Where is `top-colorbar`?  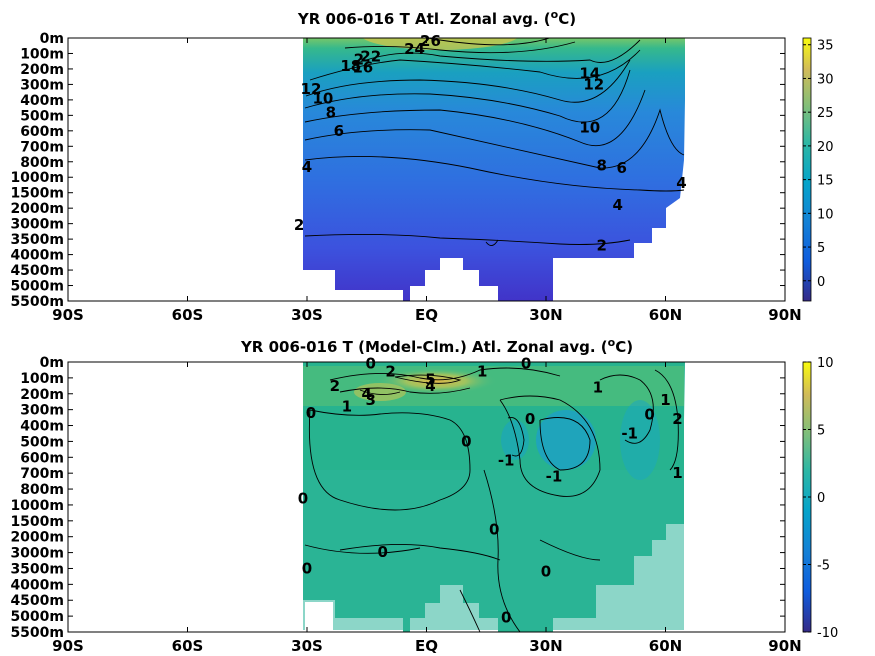
top-colorbar is located at coordinates (807, 169).